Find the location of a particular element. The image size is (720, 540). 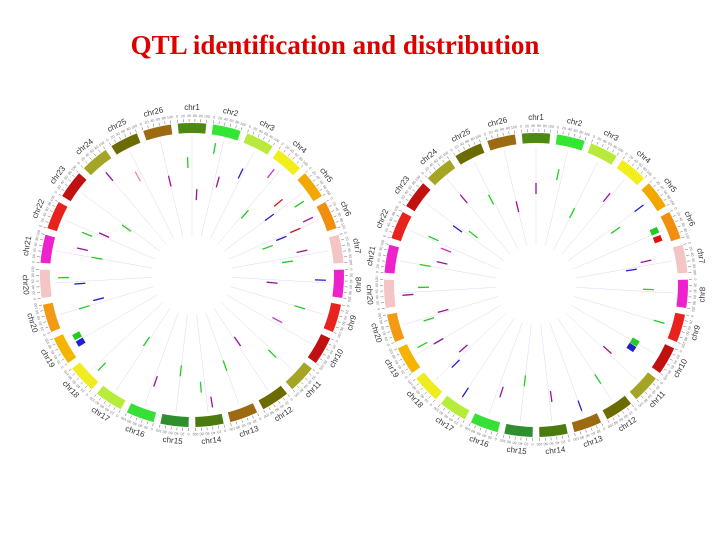

chromosome-label-chr13: chr13 is located at coordinates (249, 431).